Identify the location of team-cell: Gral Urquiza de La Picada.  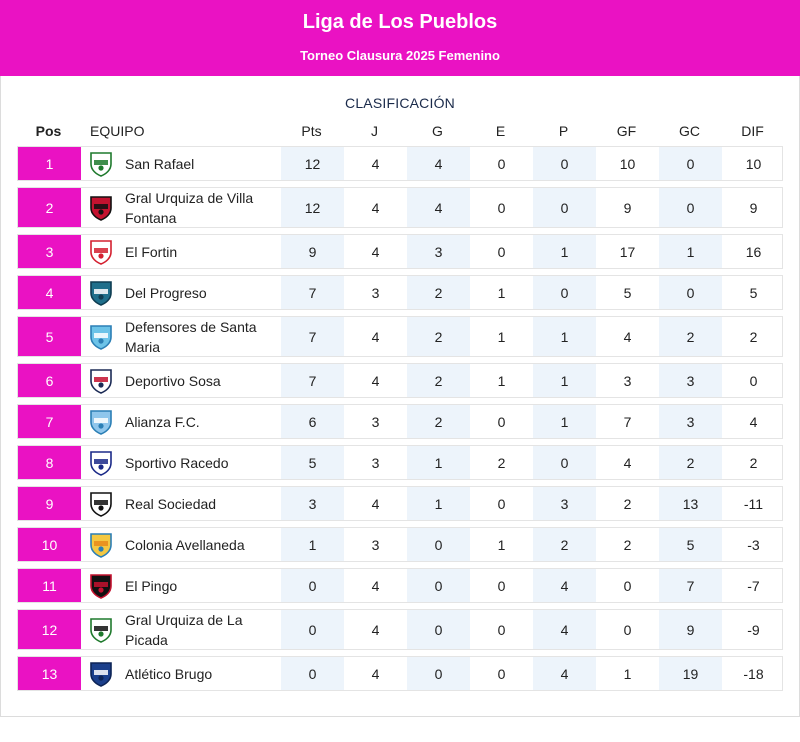
(188, 629).